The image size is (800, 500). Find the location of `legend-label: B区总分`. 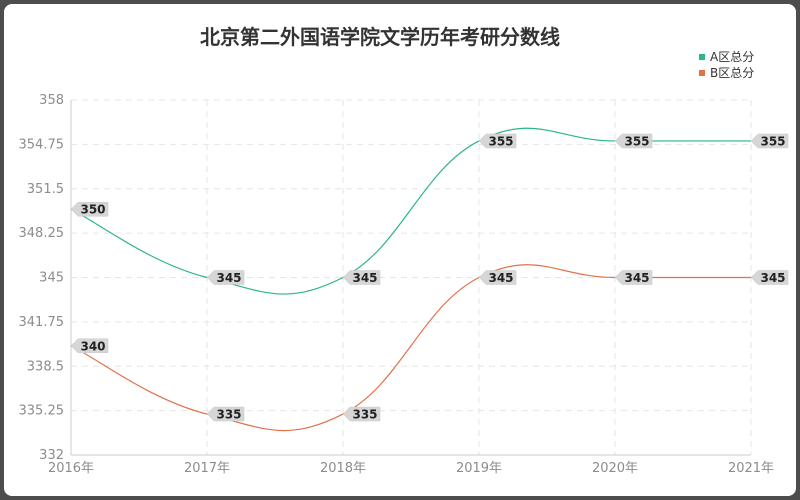

legend-label: B区总分 is located at coordinates (732, 73).